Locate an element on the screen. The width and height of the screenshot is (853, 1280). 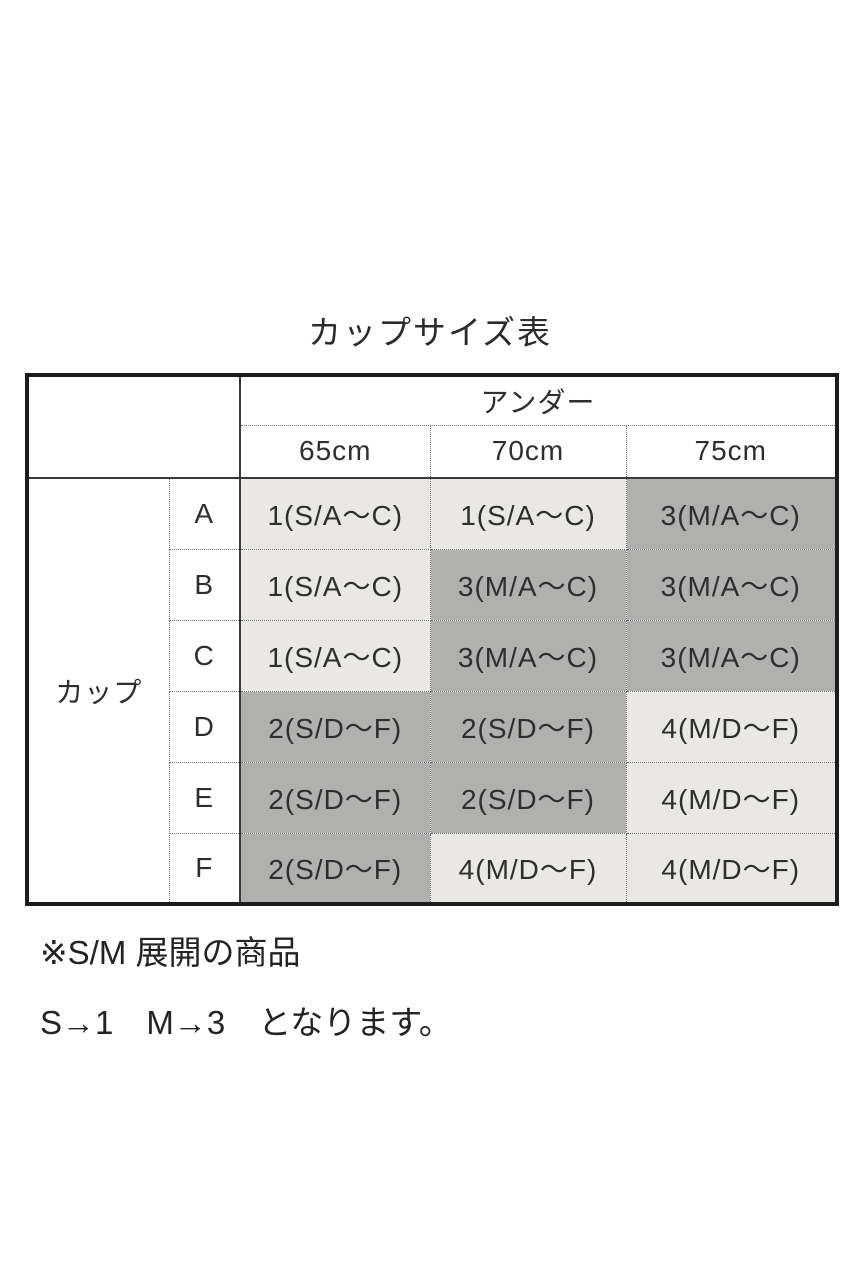
table-row-cup-c: C 1(S/A～C) 3(M/A～C) 3(M/A～C) is located at coordinates (432, 656).